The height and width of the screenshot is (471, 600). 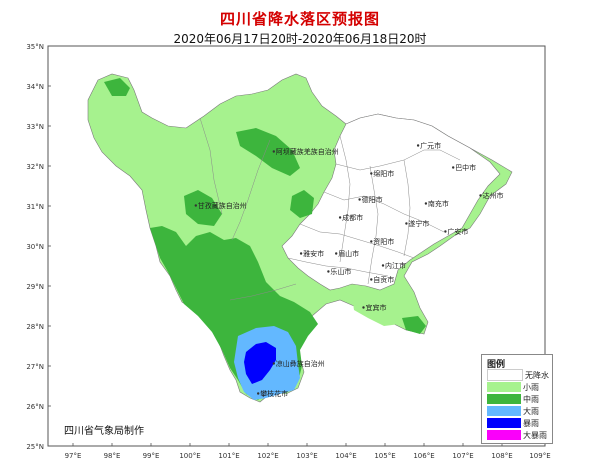 I want to click on legend-label-moderate: 中雨, so click(x=531, y=399).